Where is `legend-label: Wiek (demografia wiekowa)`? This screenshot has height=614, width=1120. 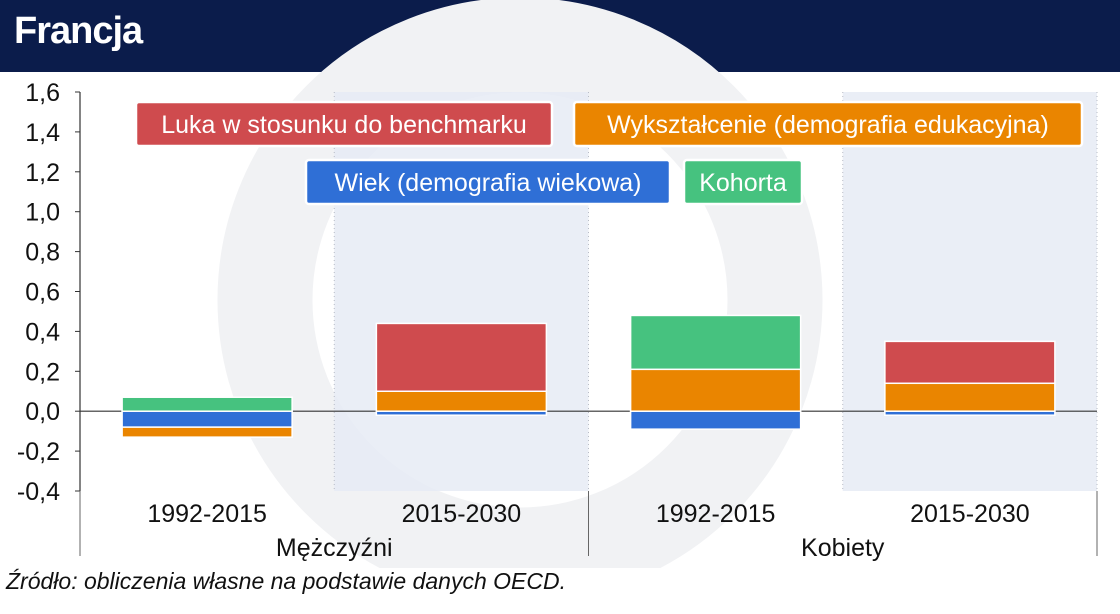 legend-label: Wiek (demografia wiekowa) is located at coordinates (487, 183).